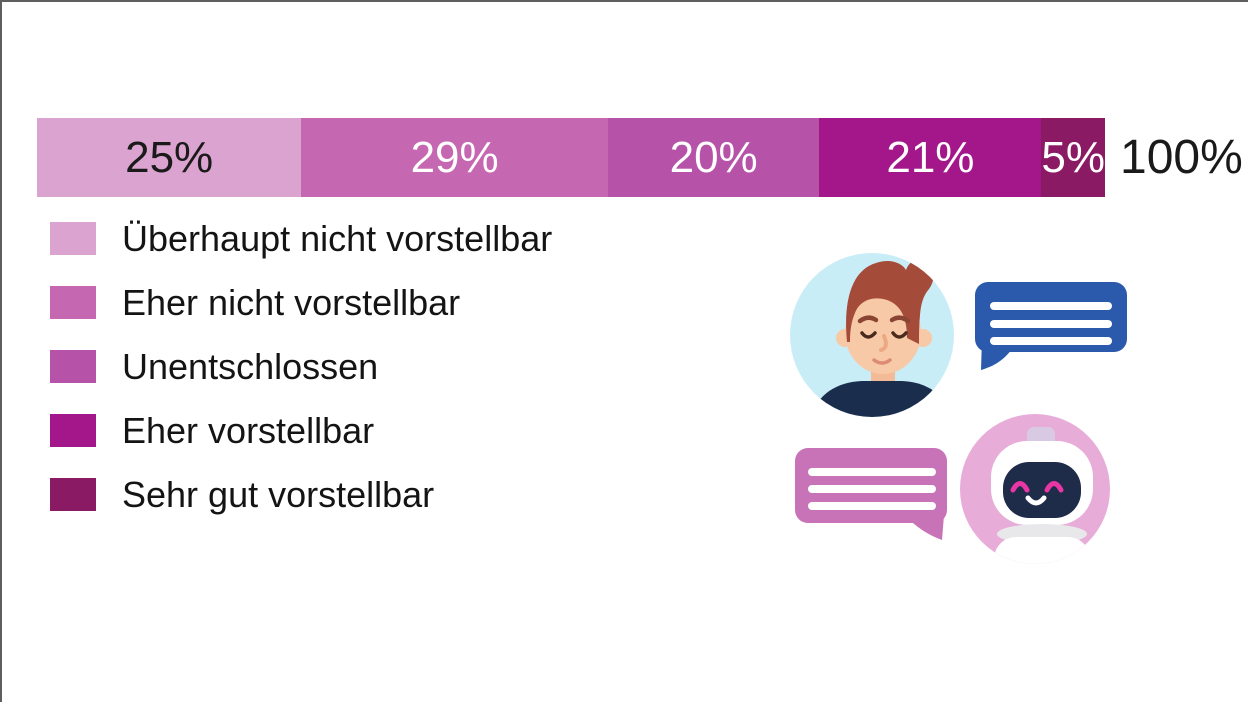 Image resolution: width=1248 pixels, height=702 pixels. I want to click on robot-body, so click(1042, 550).